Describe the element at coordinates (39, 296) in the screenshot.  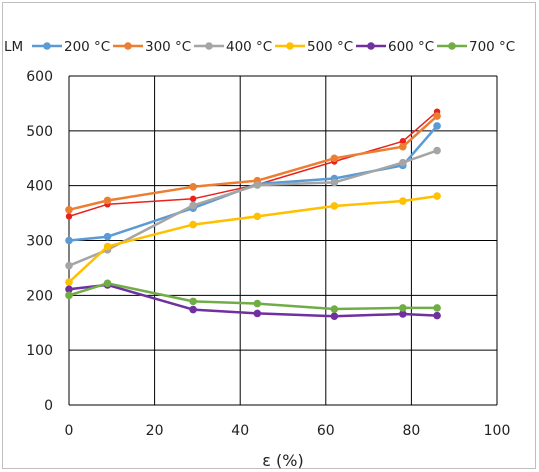
I see `y-tick-label: 200` at that location.